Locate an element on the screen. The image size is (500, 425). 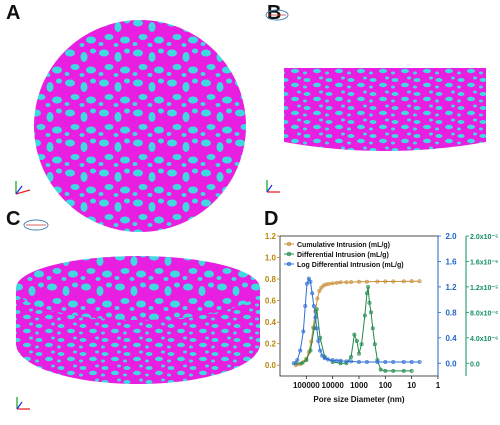
y-left-tick-label: 1.2 is located at coordinates (271, 236).